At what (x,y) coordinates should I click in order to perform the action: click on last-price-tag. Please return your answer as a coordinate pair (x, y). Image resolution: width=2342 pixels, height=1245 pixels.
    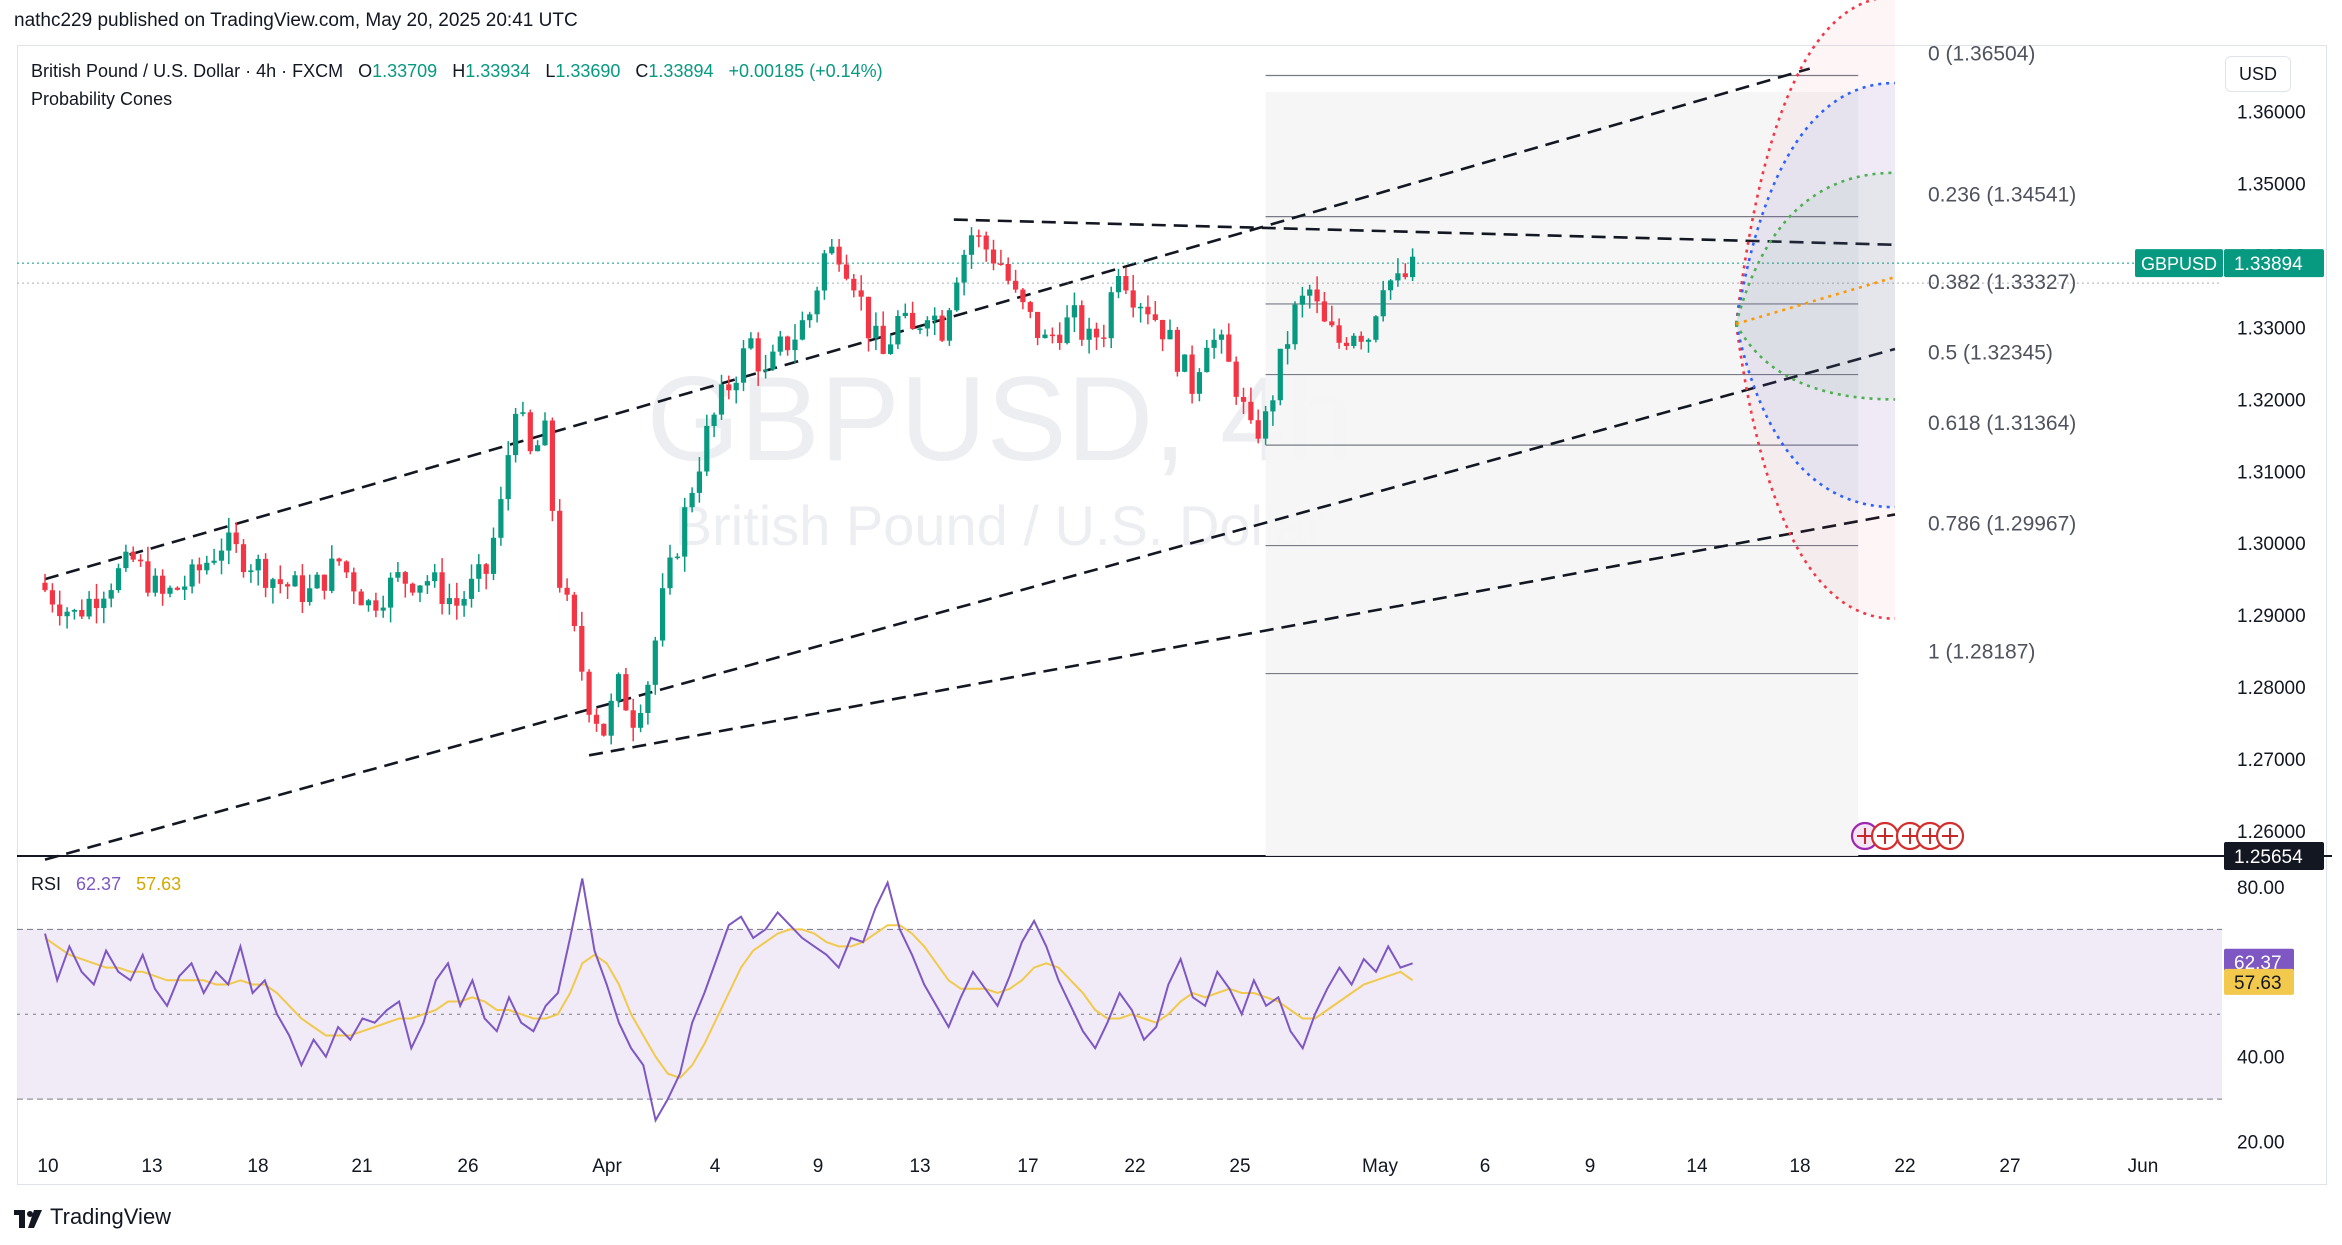
    Looking at the image, I should click on (2274, 263).